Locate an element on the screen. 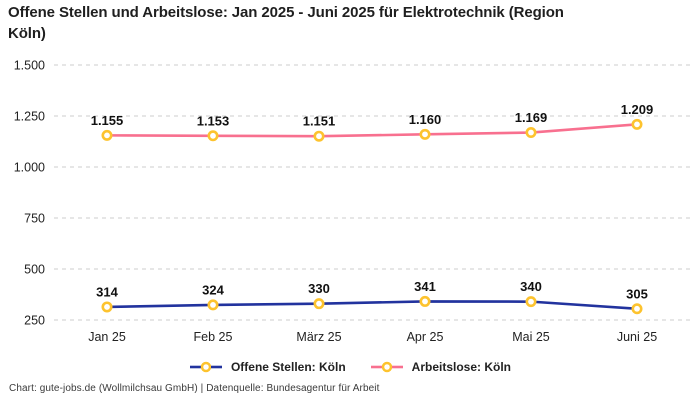 This screenshot has width=700, height=400. y-axis-tick-label: 1.500 is located at coordinates (29, 66).